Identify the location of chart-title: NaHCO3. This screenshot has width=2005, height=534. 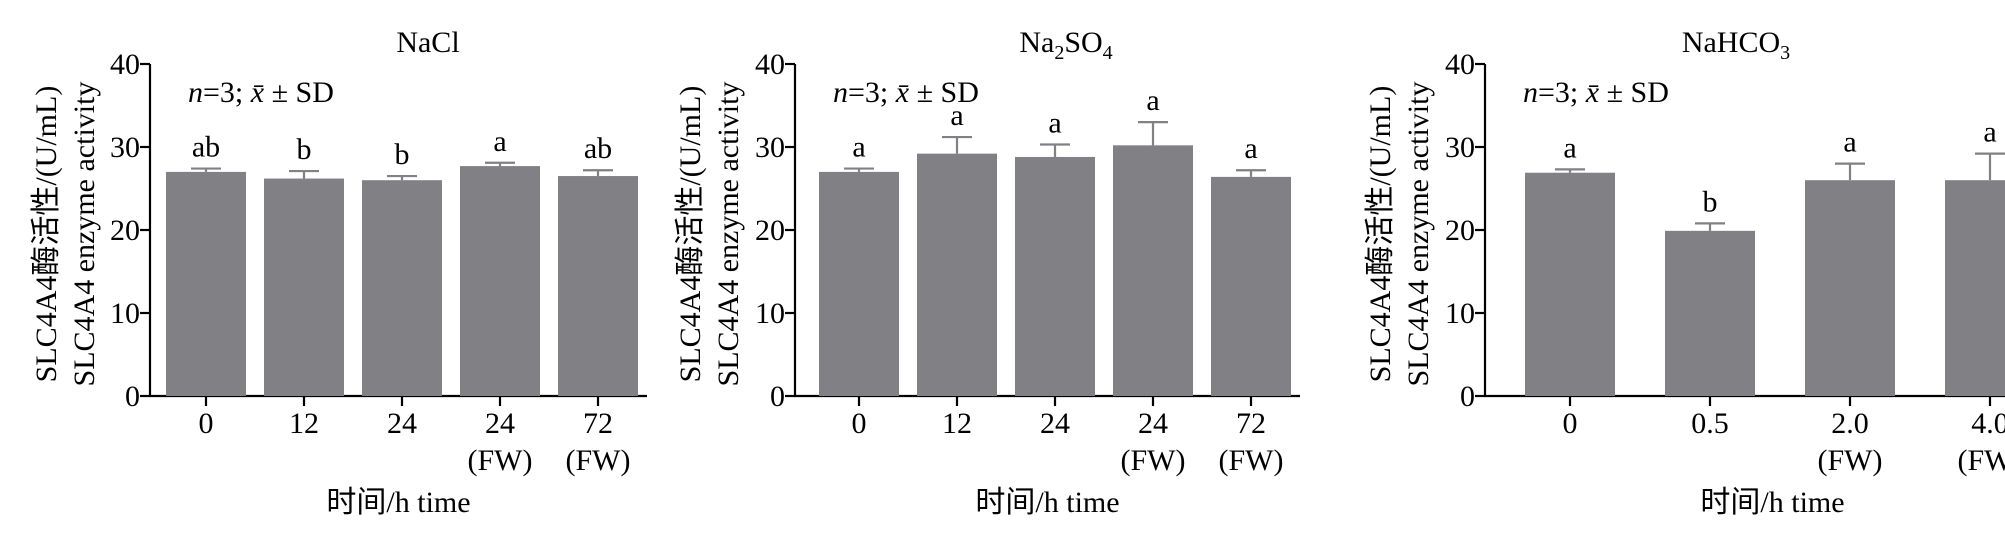
(1736, 45).